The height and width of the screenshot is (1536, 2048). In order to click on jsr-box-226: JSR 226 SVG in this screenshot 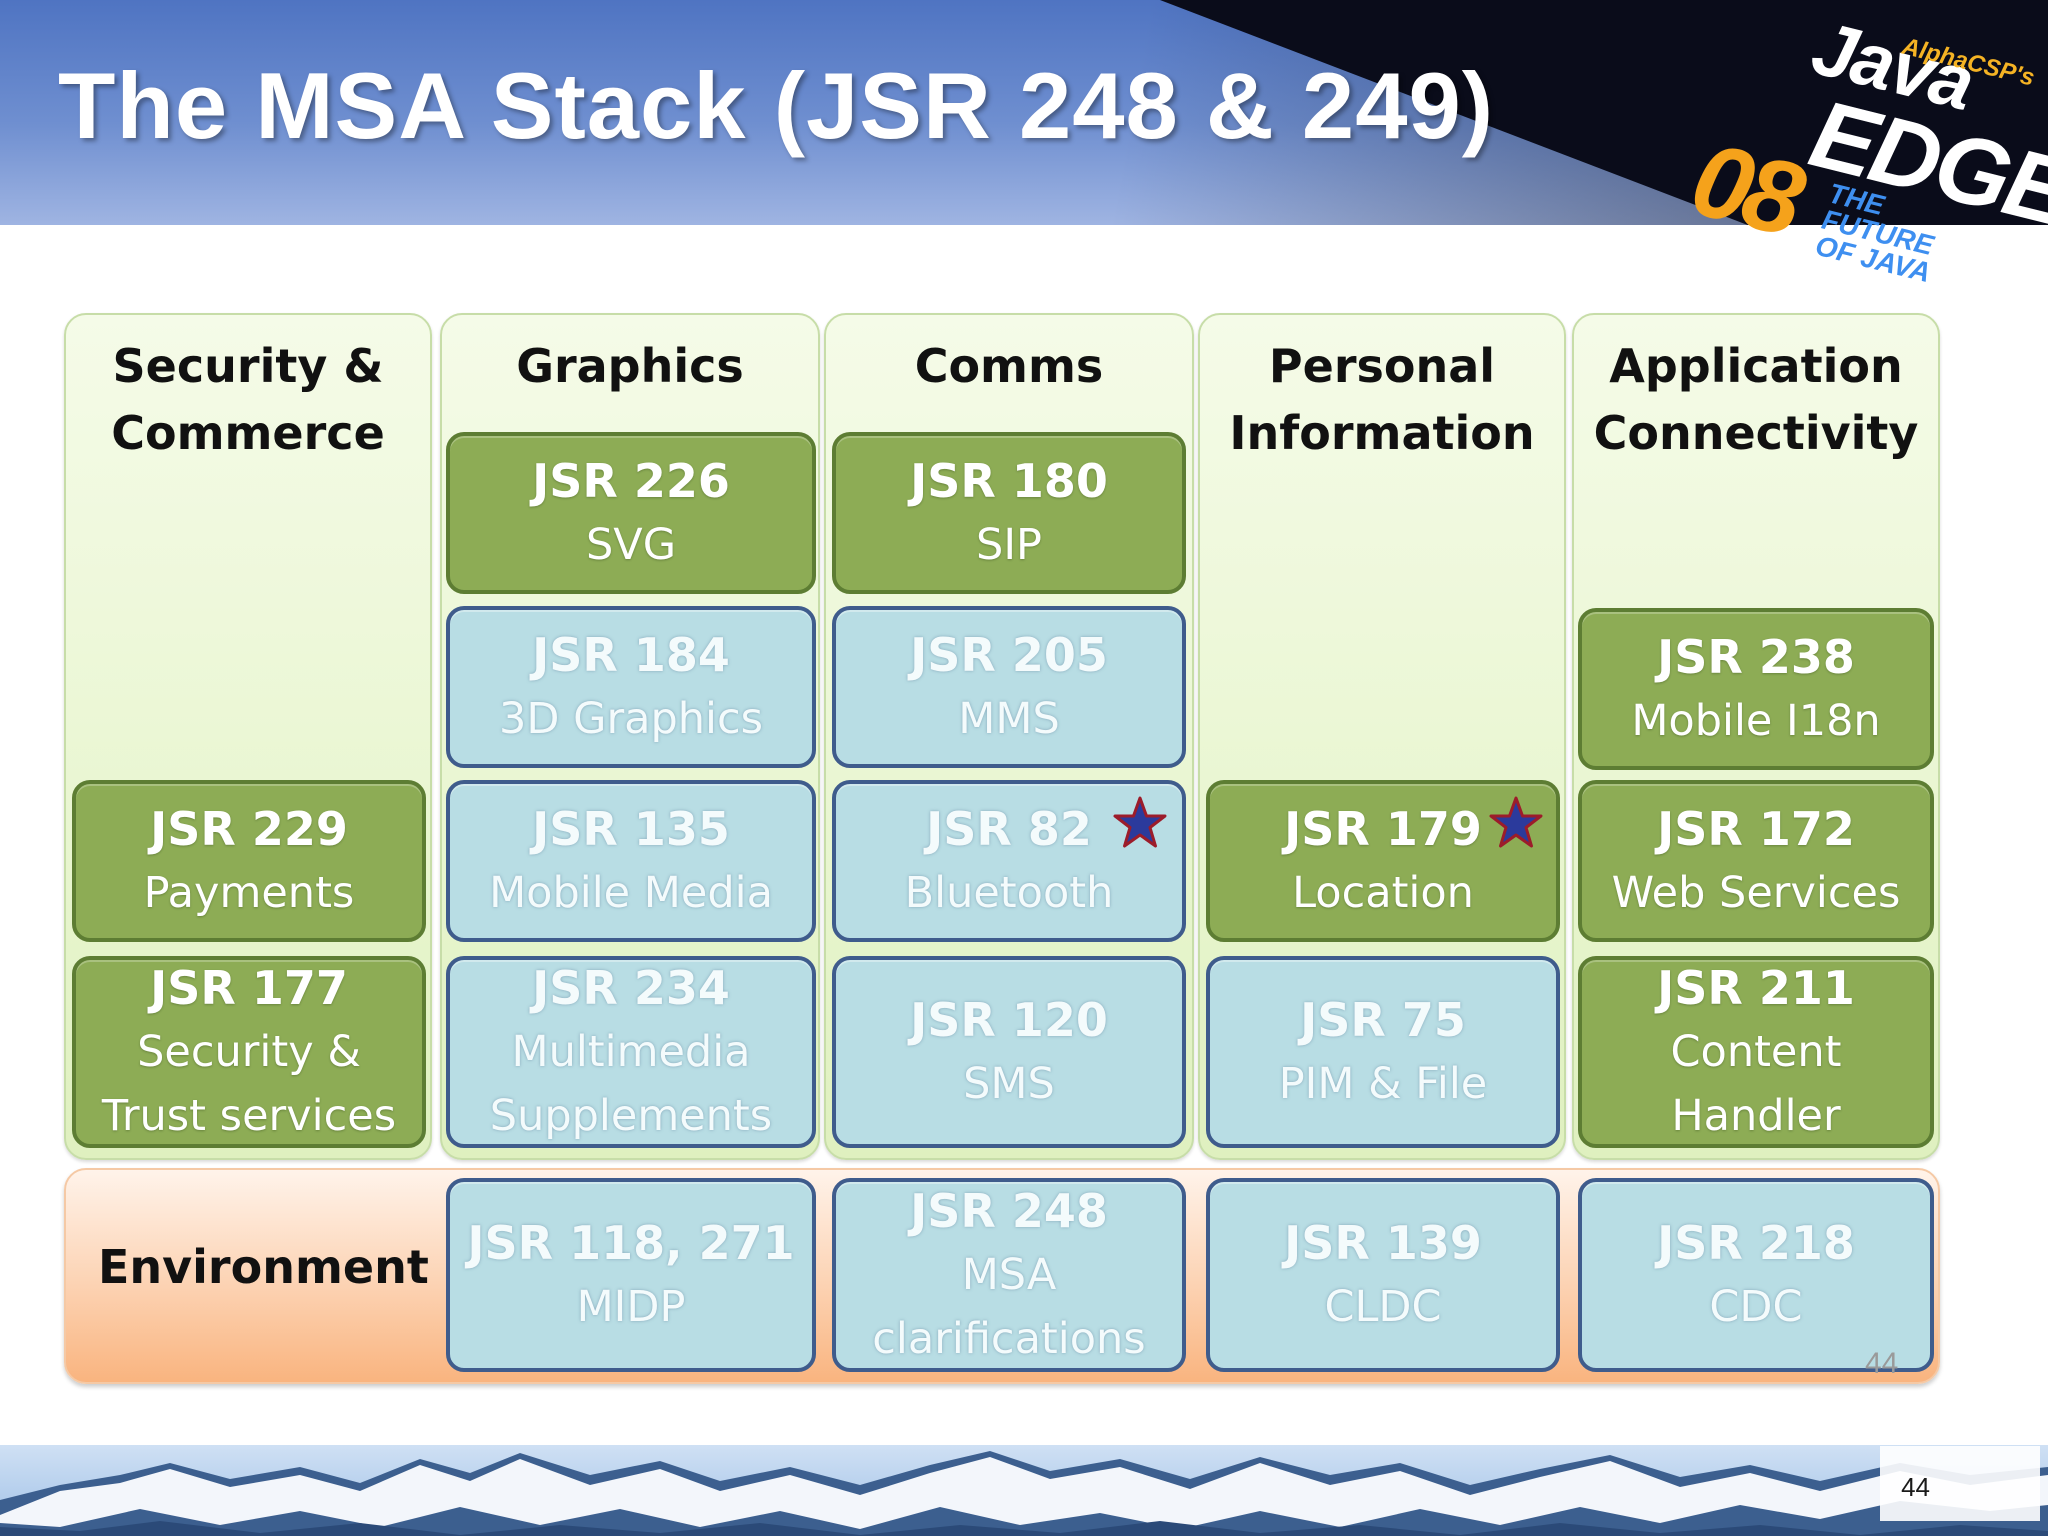, I will do `click(631, 513)`.